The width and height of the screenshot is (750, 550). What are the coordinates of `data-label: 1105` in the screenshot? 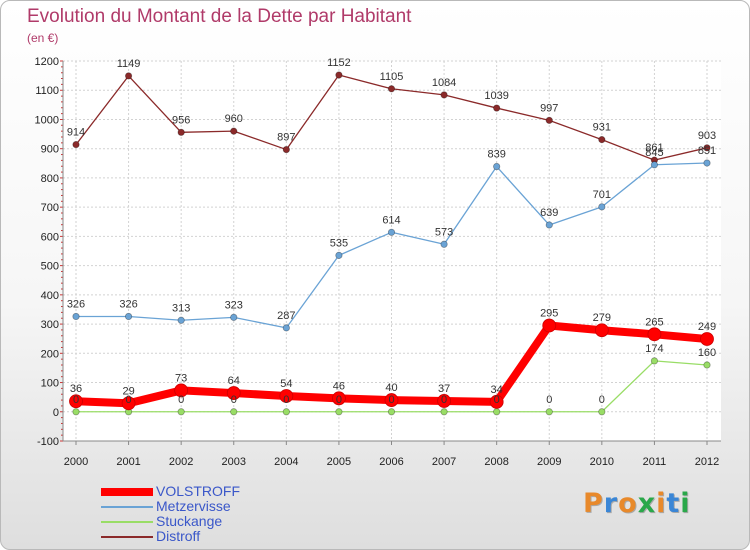 It's located at (392, 77).